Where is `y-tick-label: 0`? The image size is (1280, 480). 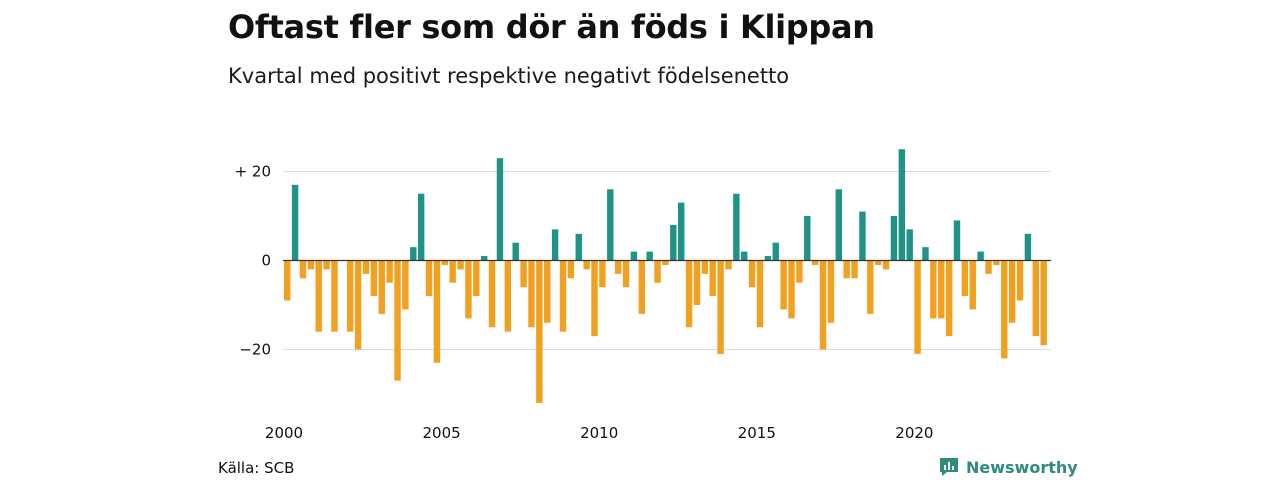 y-tick-label: 0 is located at coordinates (266, 261).